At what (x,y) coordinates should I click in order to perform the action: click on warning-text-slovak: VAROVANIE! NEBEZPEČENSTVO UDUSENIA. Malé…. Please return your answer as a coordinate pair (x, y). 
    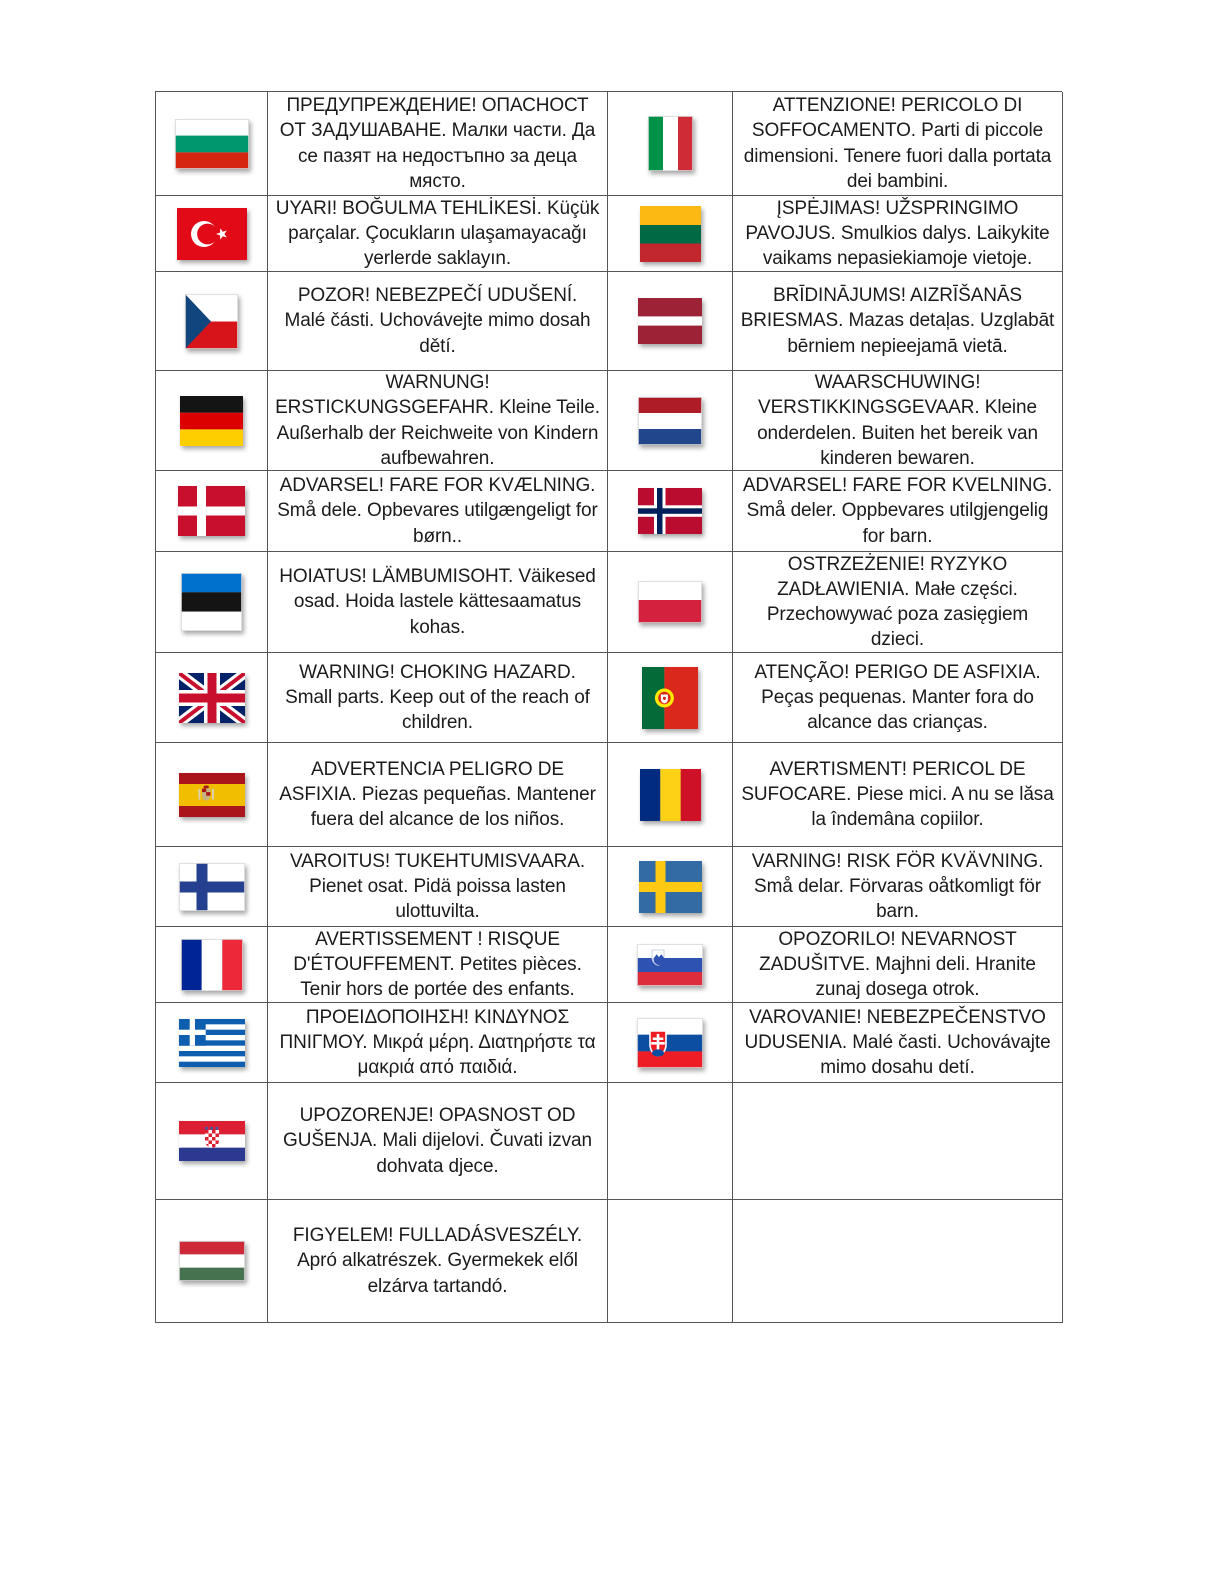
    Looking at the image, I should click on (898, 1043).